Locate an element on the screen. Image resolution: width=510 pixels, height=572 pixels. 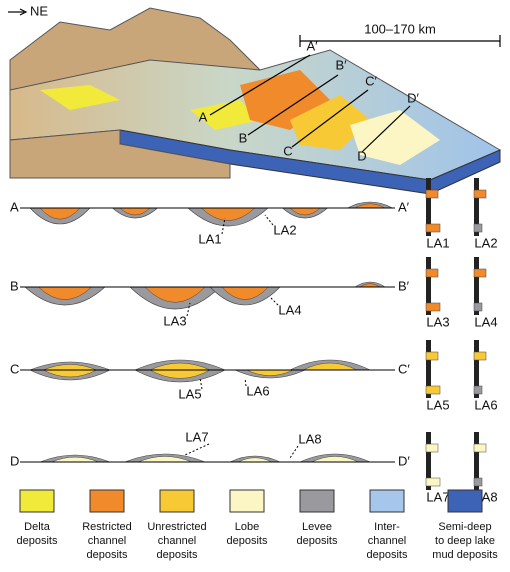
column-label: LA2 is located at coordinates (485, 242).